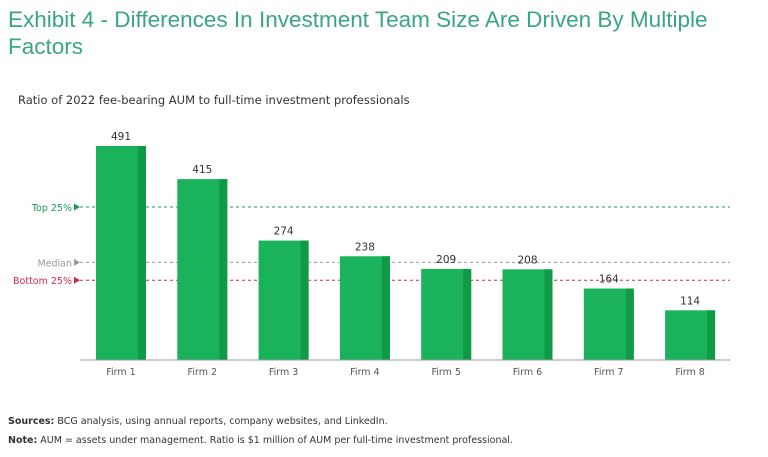 The width and height of the screenshot is (768, 457). What do you see at coordinates (23, 440) in the screenshot?
I see `note-label: Note:` at bounding box center [23, 440].